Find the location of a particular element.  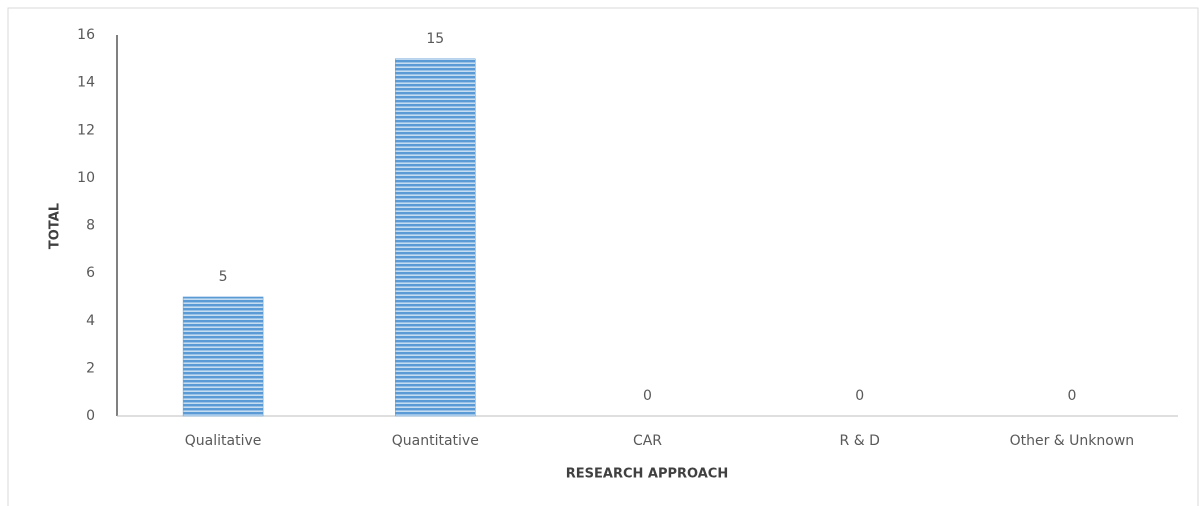

y-tick-label: 8 is located at coordinates (90, 226).